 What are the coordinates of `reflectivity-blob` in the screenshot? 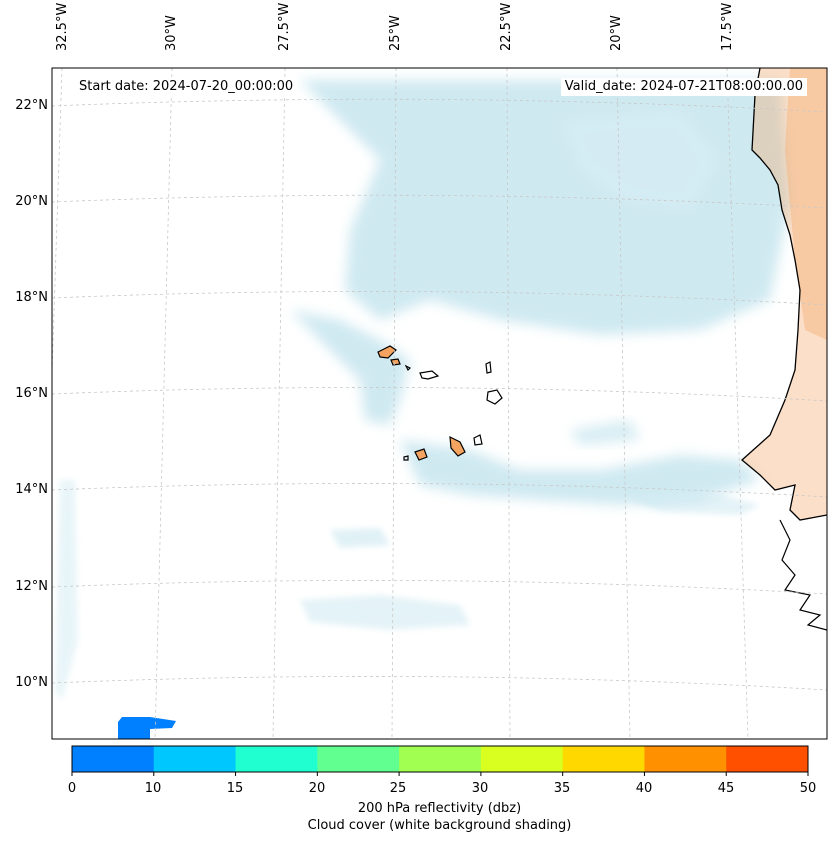 It's located at (147, 728).